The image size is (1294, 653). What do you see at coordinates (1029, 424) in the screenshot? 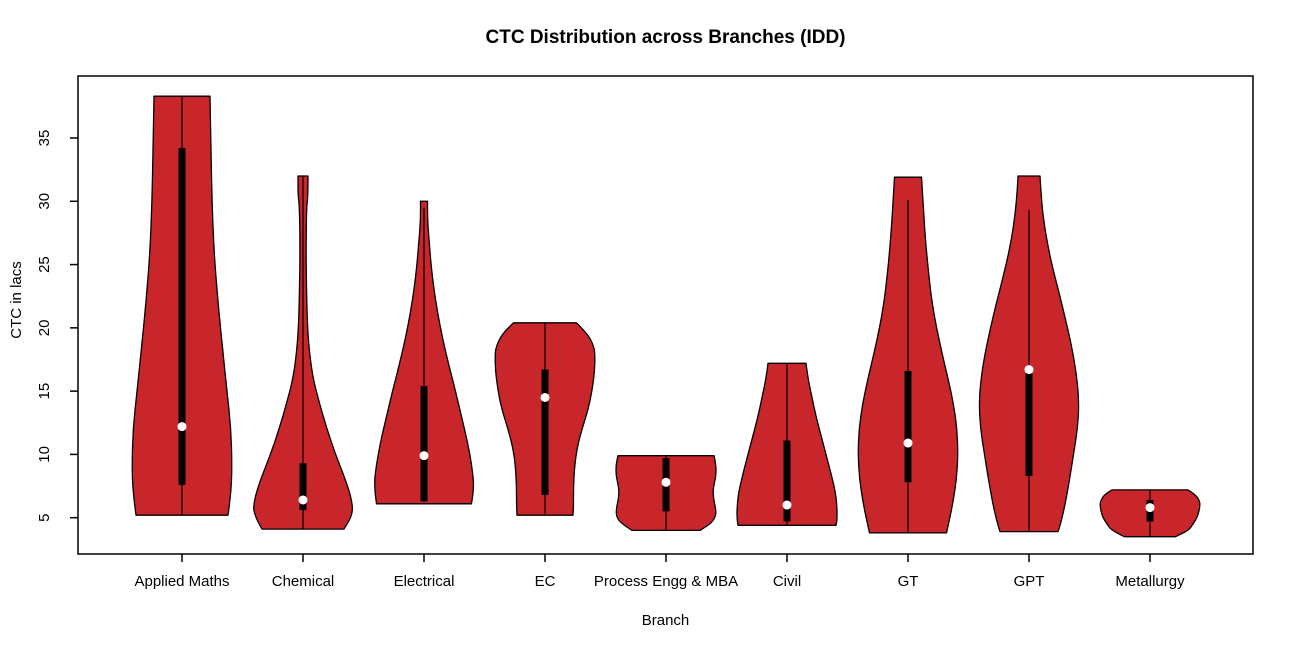
I see `iqr-box-gpt` at bounding box center [1029, 424].